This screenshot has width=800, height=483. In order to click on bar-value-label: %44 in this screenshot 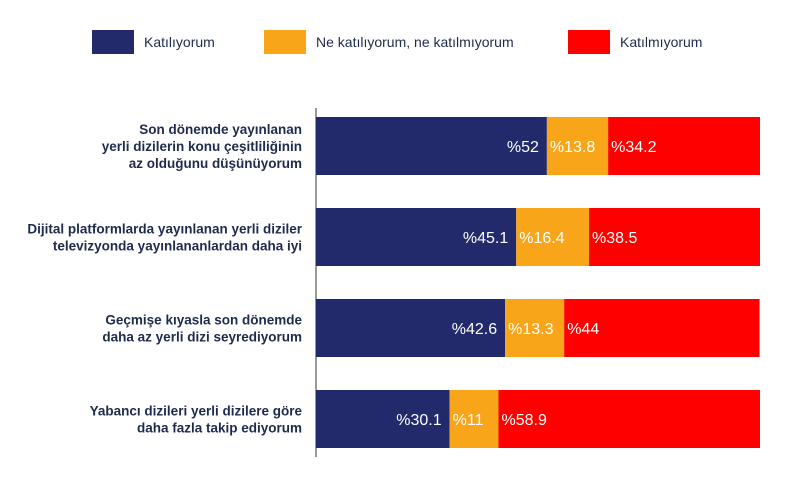, I will do `click(583, 329)`.